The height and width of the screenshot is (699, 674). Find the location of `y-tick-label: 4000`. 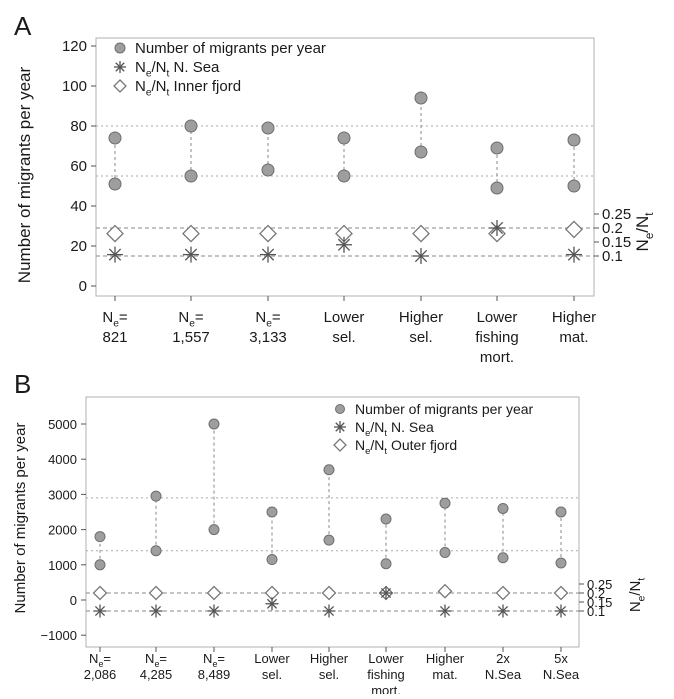

y-tick-label: 4000 is located at coordinates (62, 459).